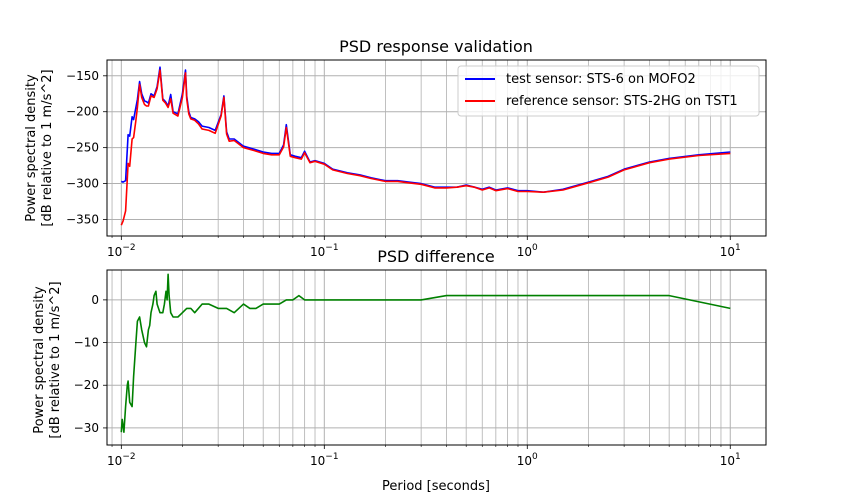 This screenshot has height=500, width=850. I want to click on psd-difference-xtick-label: 10⁰, so click(527, 460).